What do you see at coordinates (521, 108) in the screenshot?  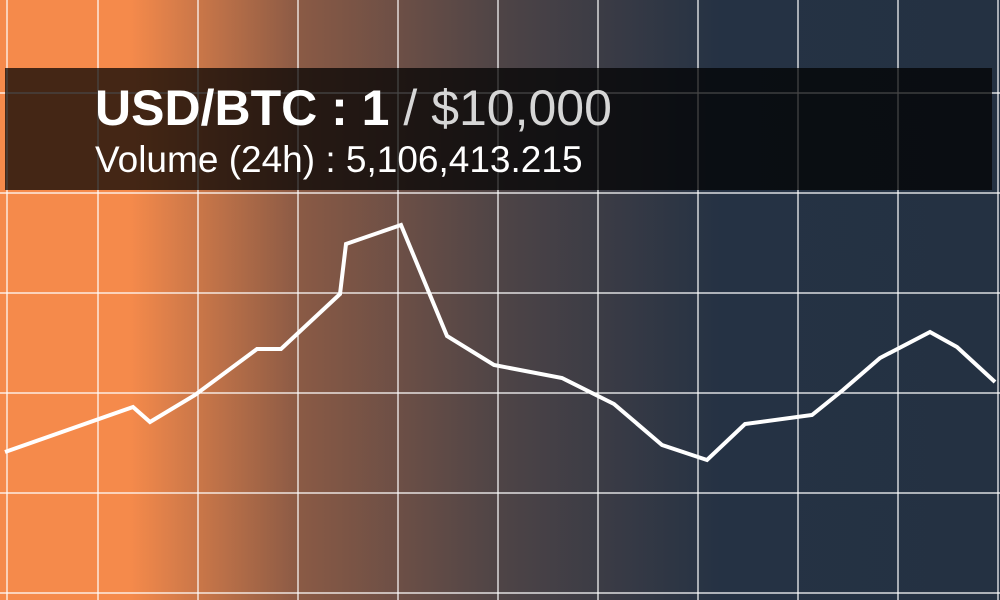 I see `pair-price: $10,000` at bounding box center [521, 108].